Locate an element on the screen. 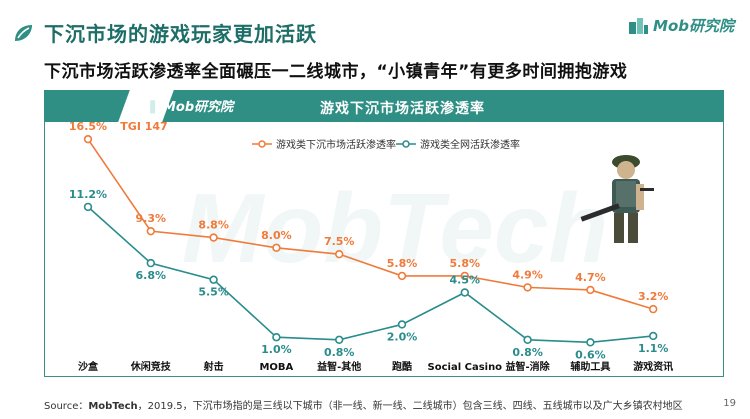  data-label-0-4: 7.5% is located at coordinates (339, 241).